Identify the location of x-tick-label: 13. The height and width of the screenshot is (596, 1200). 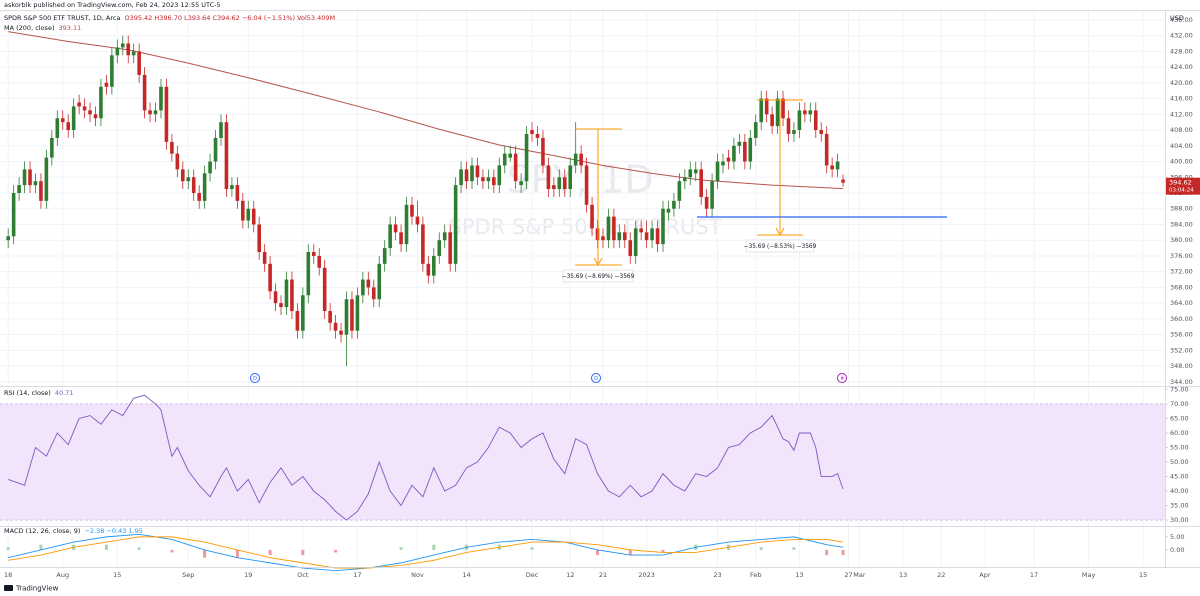
(903, 575).